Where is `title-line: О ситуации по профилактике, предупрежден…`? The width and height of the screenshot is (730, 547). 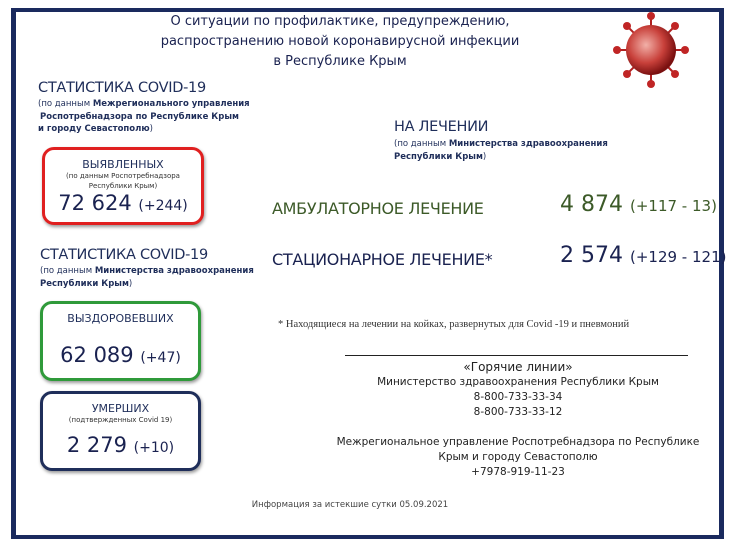 title-line: О ситуации по профилактике, предупрежден… is located at coordinates (340, 21).